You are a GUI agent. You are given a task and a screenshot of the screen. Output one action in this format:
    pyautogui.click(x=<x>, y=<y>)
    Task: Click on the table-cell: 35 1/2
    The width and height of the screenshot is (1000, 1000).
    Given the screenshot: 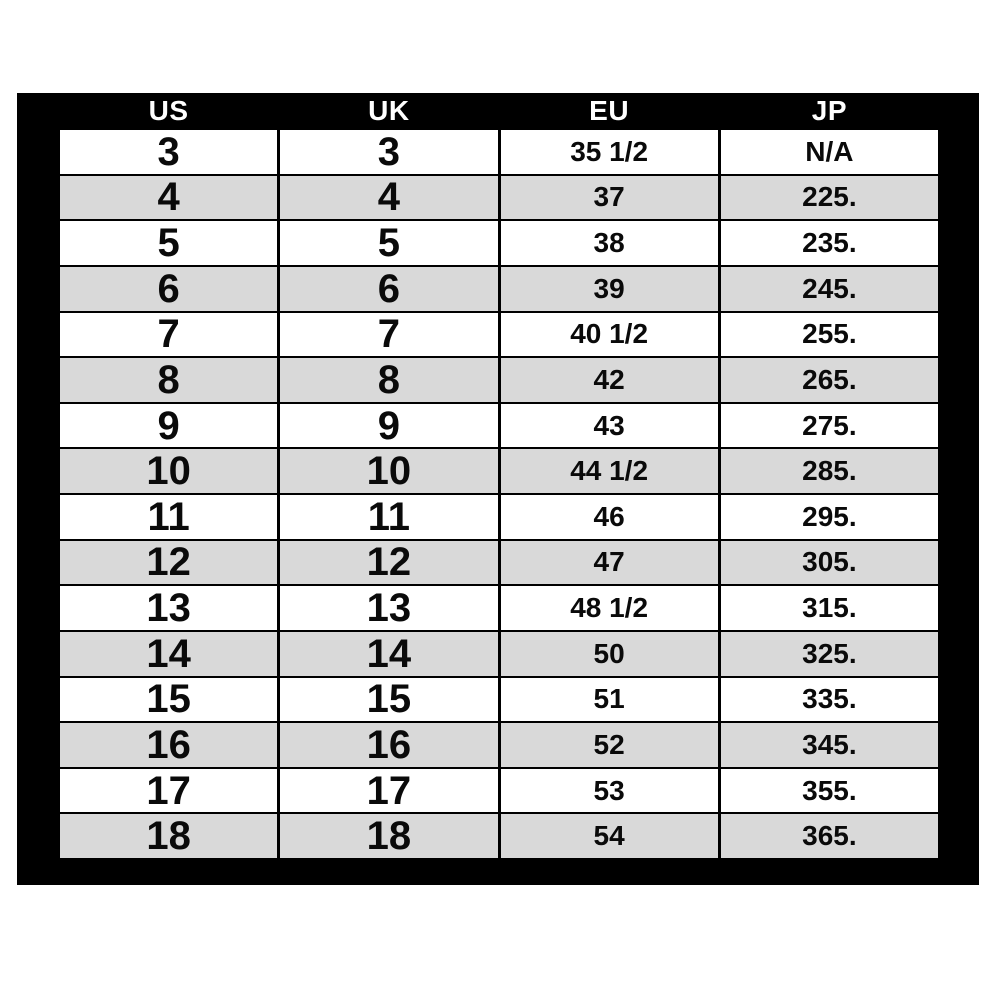 What is the action you would take?
    pyautogui.click(x=609, y=152)
    